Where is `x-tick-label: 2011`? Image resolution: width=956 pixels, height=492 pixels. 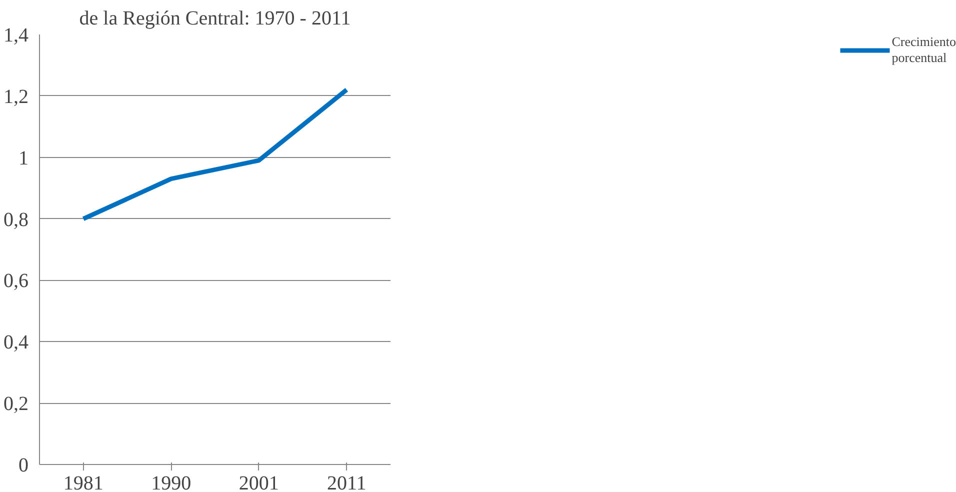
x-tick-label: 2011 is located at coordinates (346, 482).